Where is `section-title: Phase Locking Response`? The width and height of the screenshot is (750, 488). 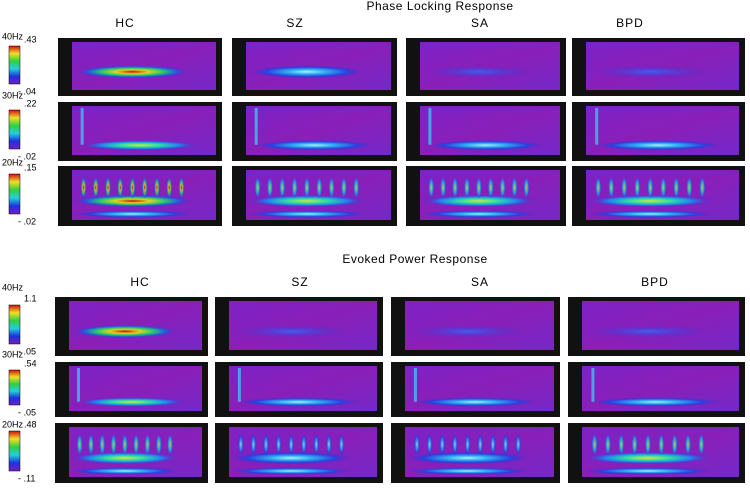
section-title: Phase Locking Response is located at coordinates (439, 6).